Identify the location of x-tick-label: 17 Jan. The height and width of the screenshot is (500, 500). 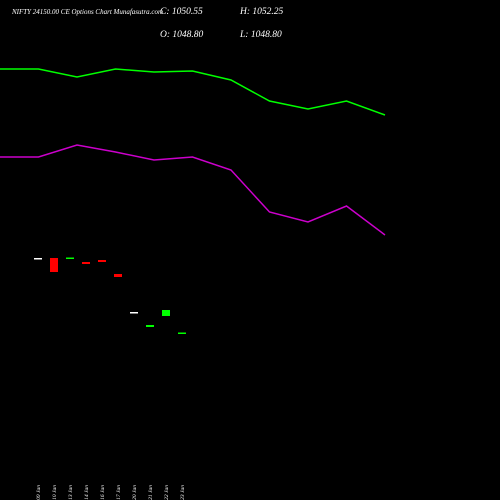
(119, 492).